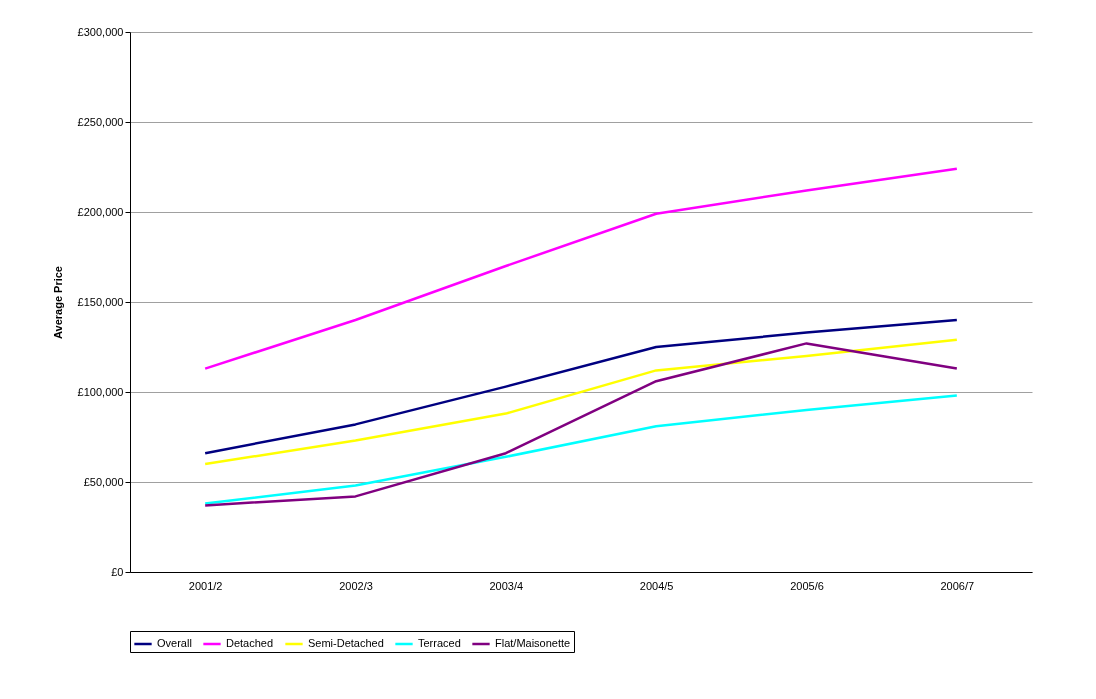  Describe the element at coordinates (100, 31) in the screenshot. I see `y-tick-label: £300,000` at that location.